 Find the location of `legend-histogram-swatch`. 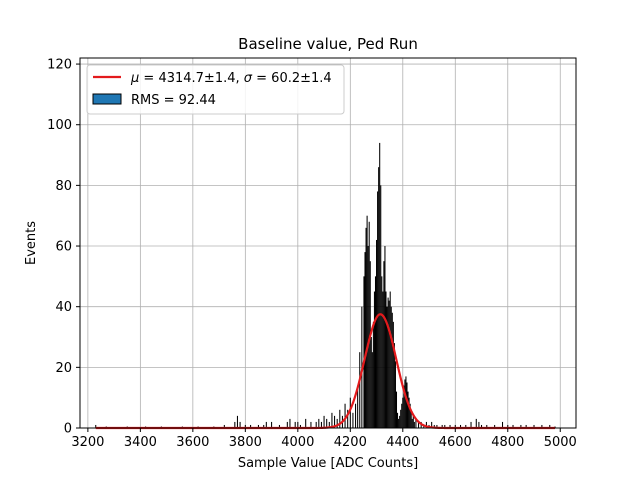

legend-histogram-swatch is located at coordinates (107, 99).